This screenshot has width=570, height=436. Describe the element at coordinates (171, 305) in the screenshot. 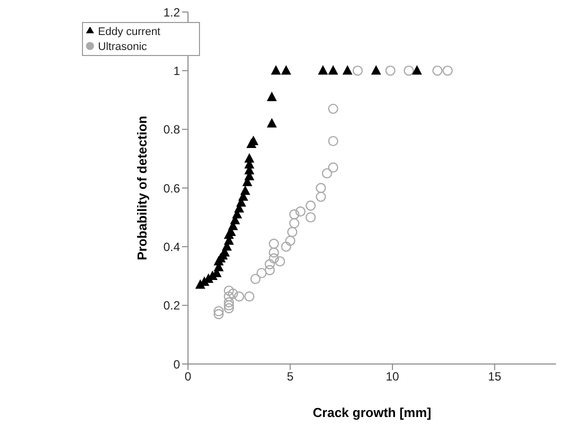

I see `y-tick-label: 0.2` at that location.